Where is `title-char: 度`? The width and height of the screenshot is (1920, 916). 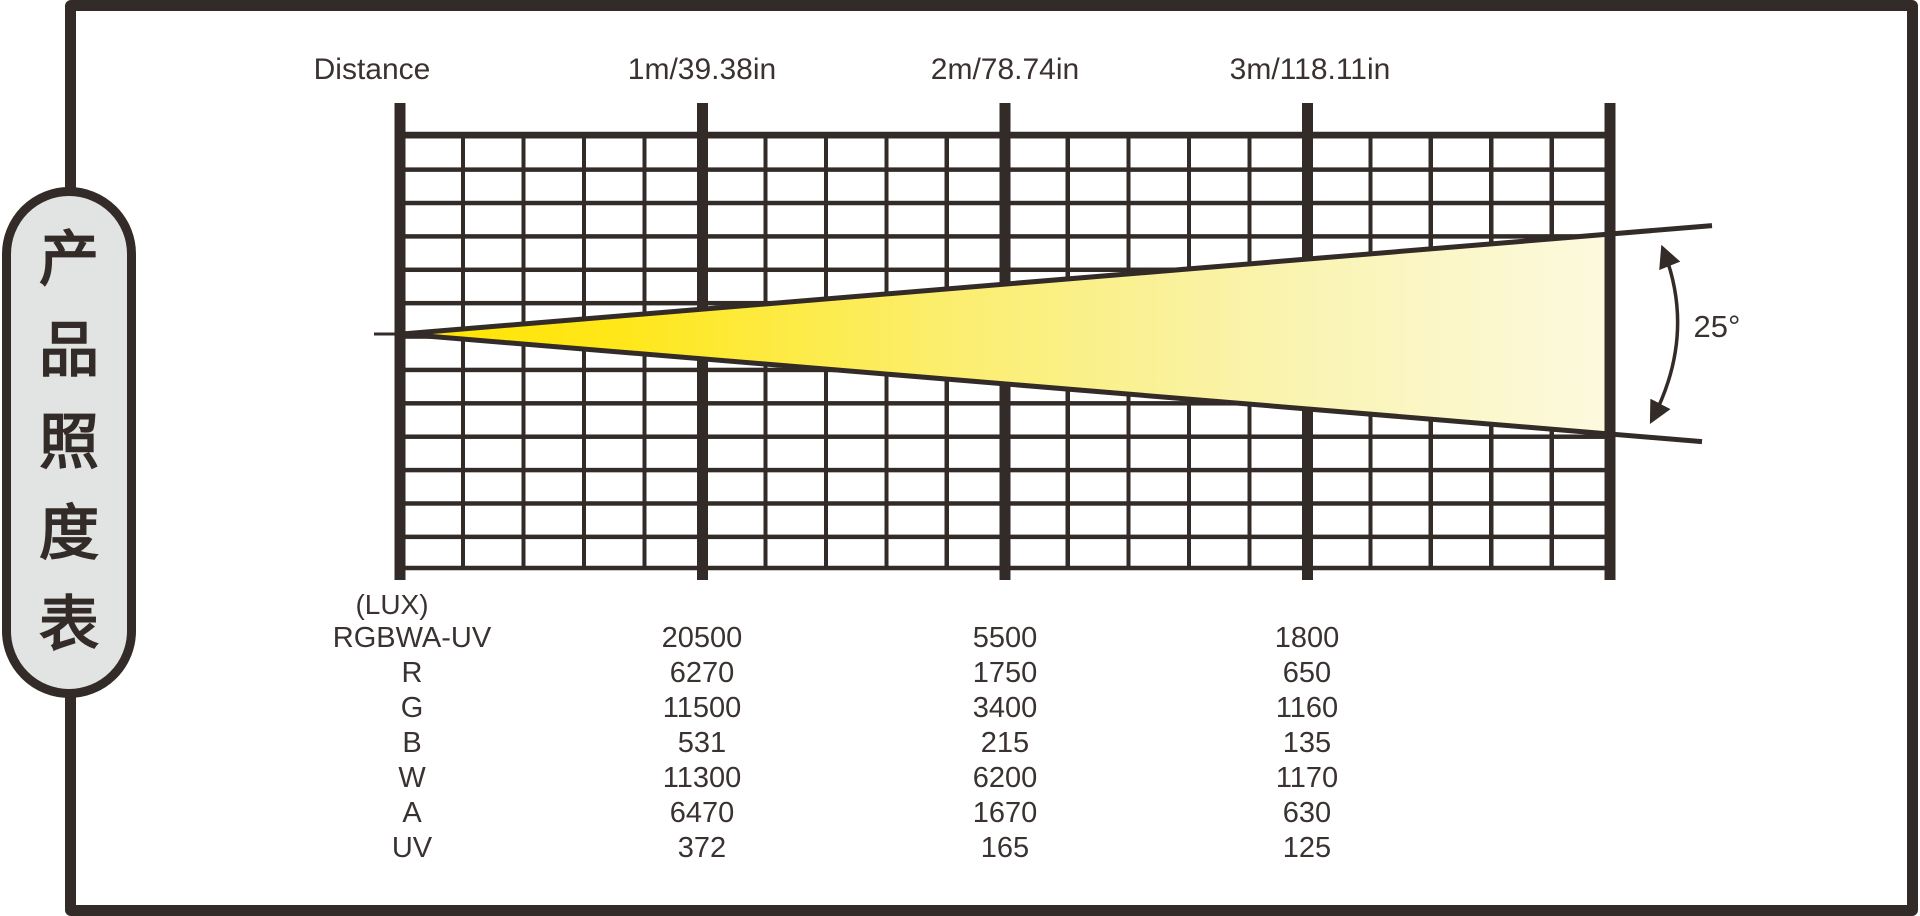
title-char: 度 is located at coordinates (69, 533).